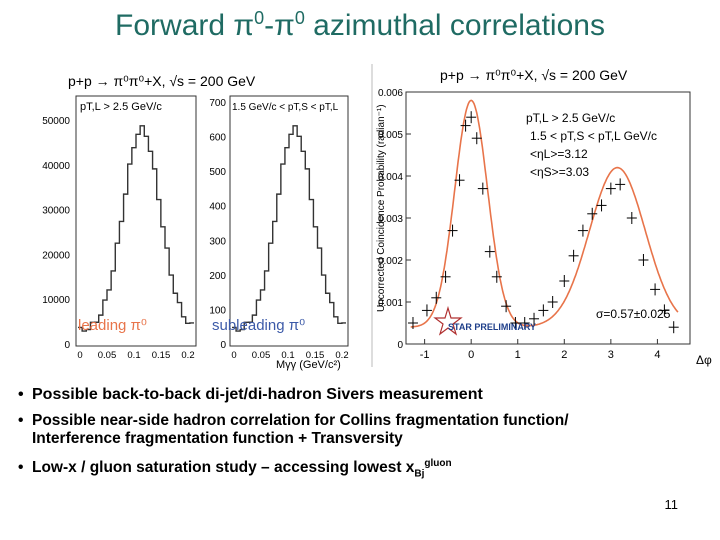 This screenshot has height=540, width=720. Describe the element at coordinates (390, 219) in the screenshot. I see `ytick-label: 0.003` at that location.